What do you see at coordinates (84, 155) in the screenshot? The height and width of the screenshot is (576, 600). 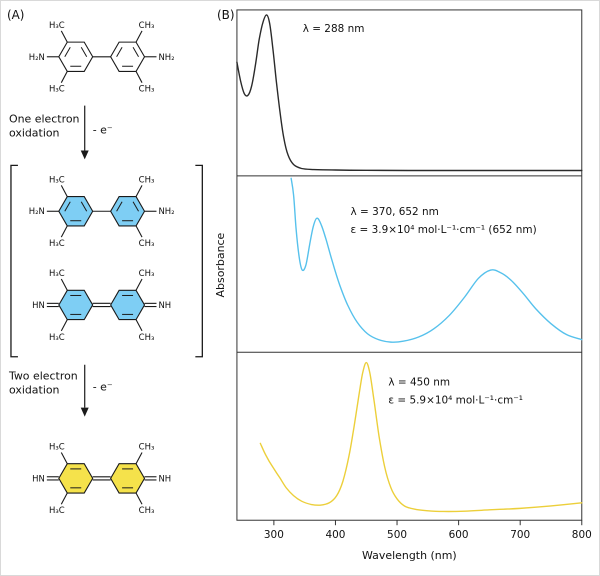 I see `step1-arrowhead-icon` at bounding box center [84, 155].